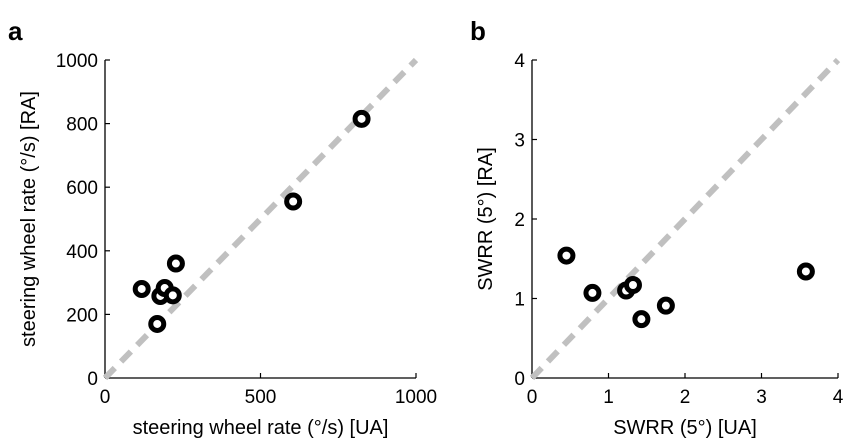 The image size is (852, 439). What do you see at coordinates (519, 300) in the screenshot?
I see `y-tick-label: 1` at bounding box center [519, 300].